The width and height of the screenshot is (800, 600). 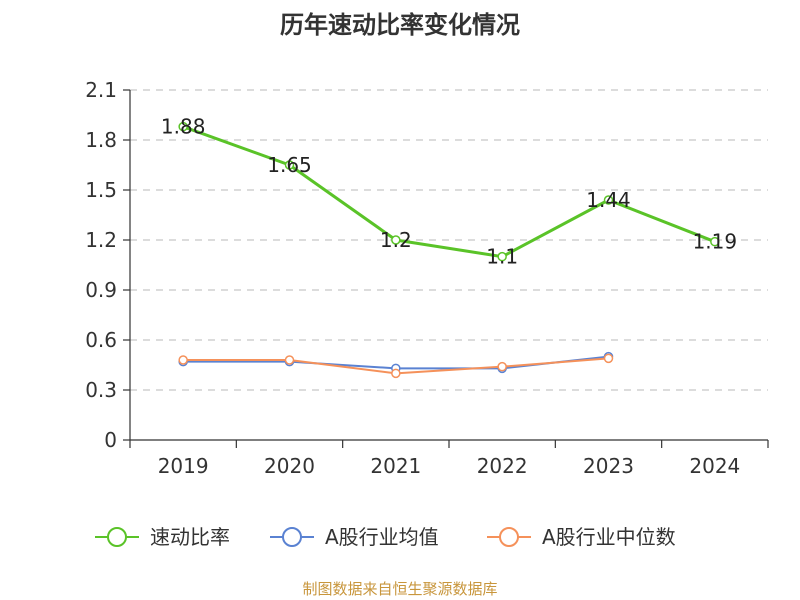 I want to click on legend-label-0: 速动比率, so click(x=190, y=537).